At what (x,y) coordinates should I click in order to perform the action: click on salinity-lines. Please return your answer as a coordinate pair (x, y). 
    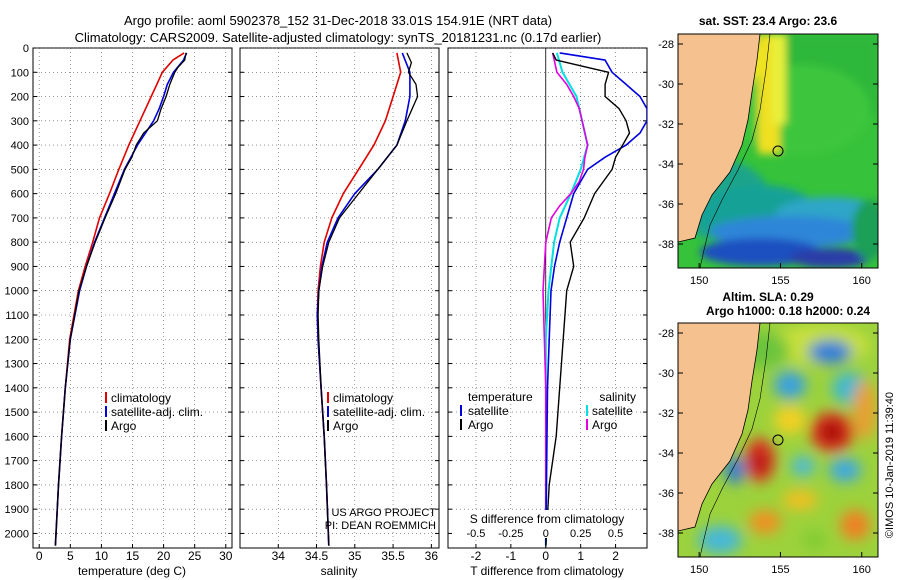
    Looking at the image, I should click on (367, 299).